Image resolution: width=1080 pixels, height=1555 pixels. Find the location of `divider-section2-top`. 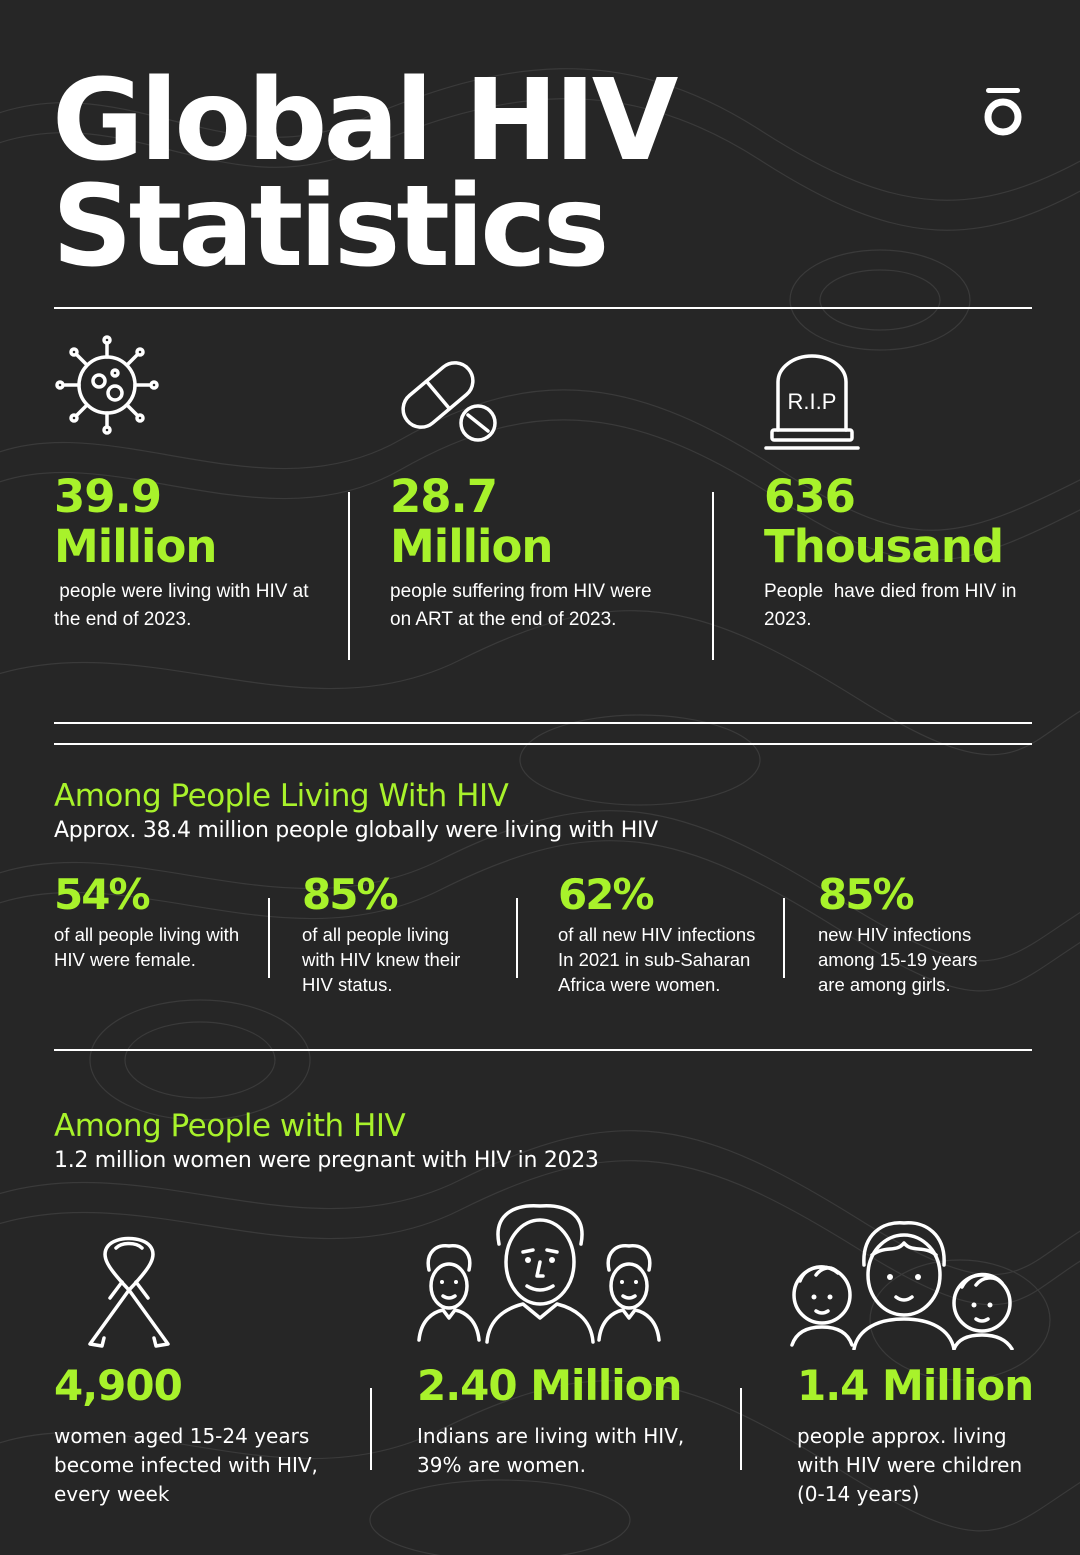

divider-section2-top is located at coordinates (543, 1050).